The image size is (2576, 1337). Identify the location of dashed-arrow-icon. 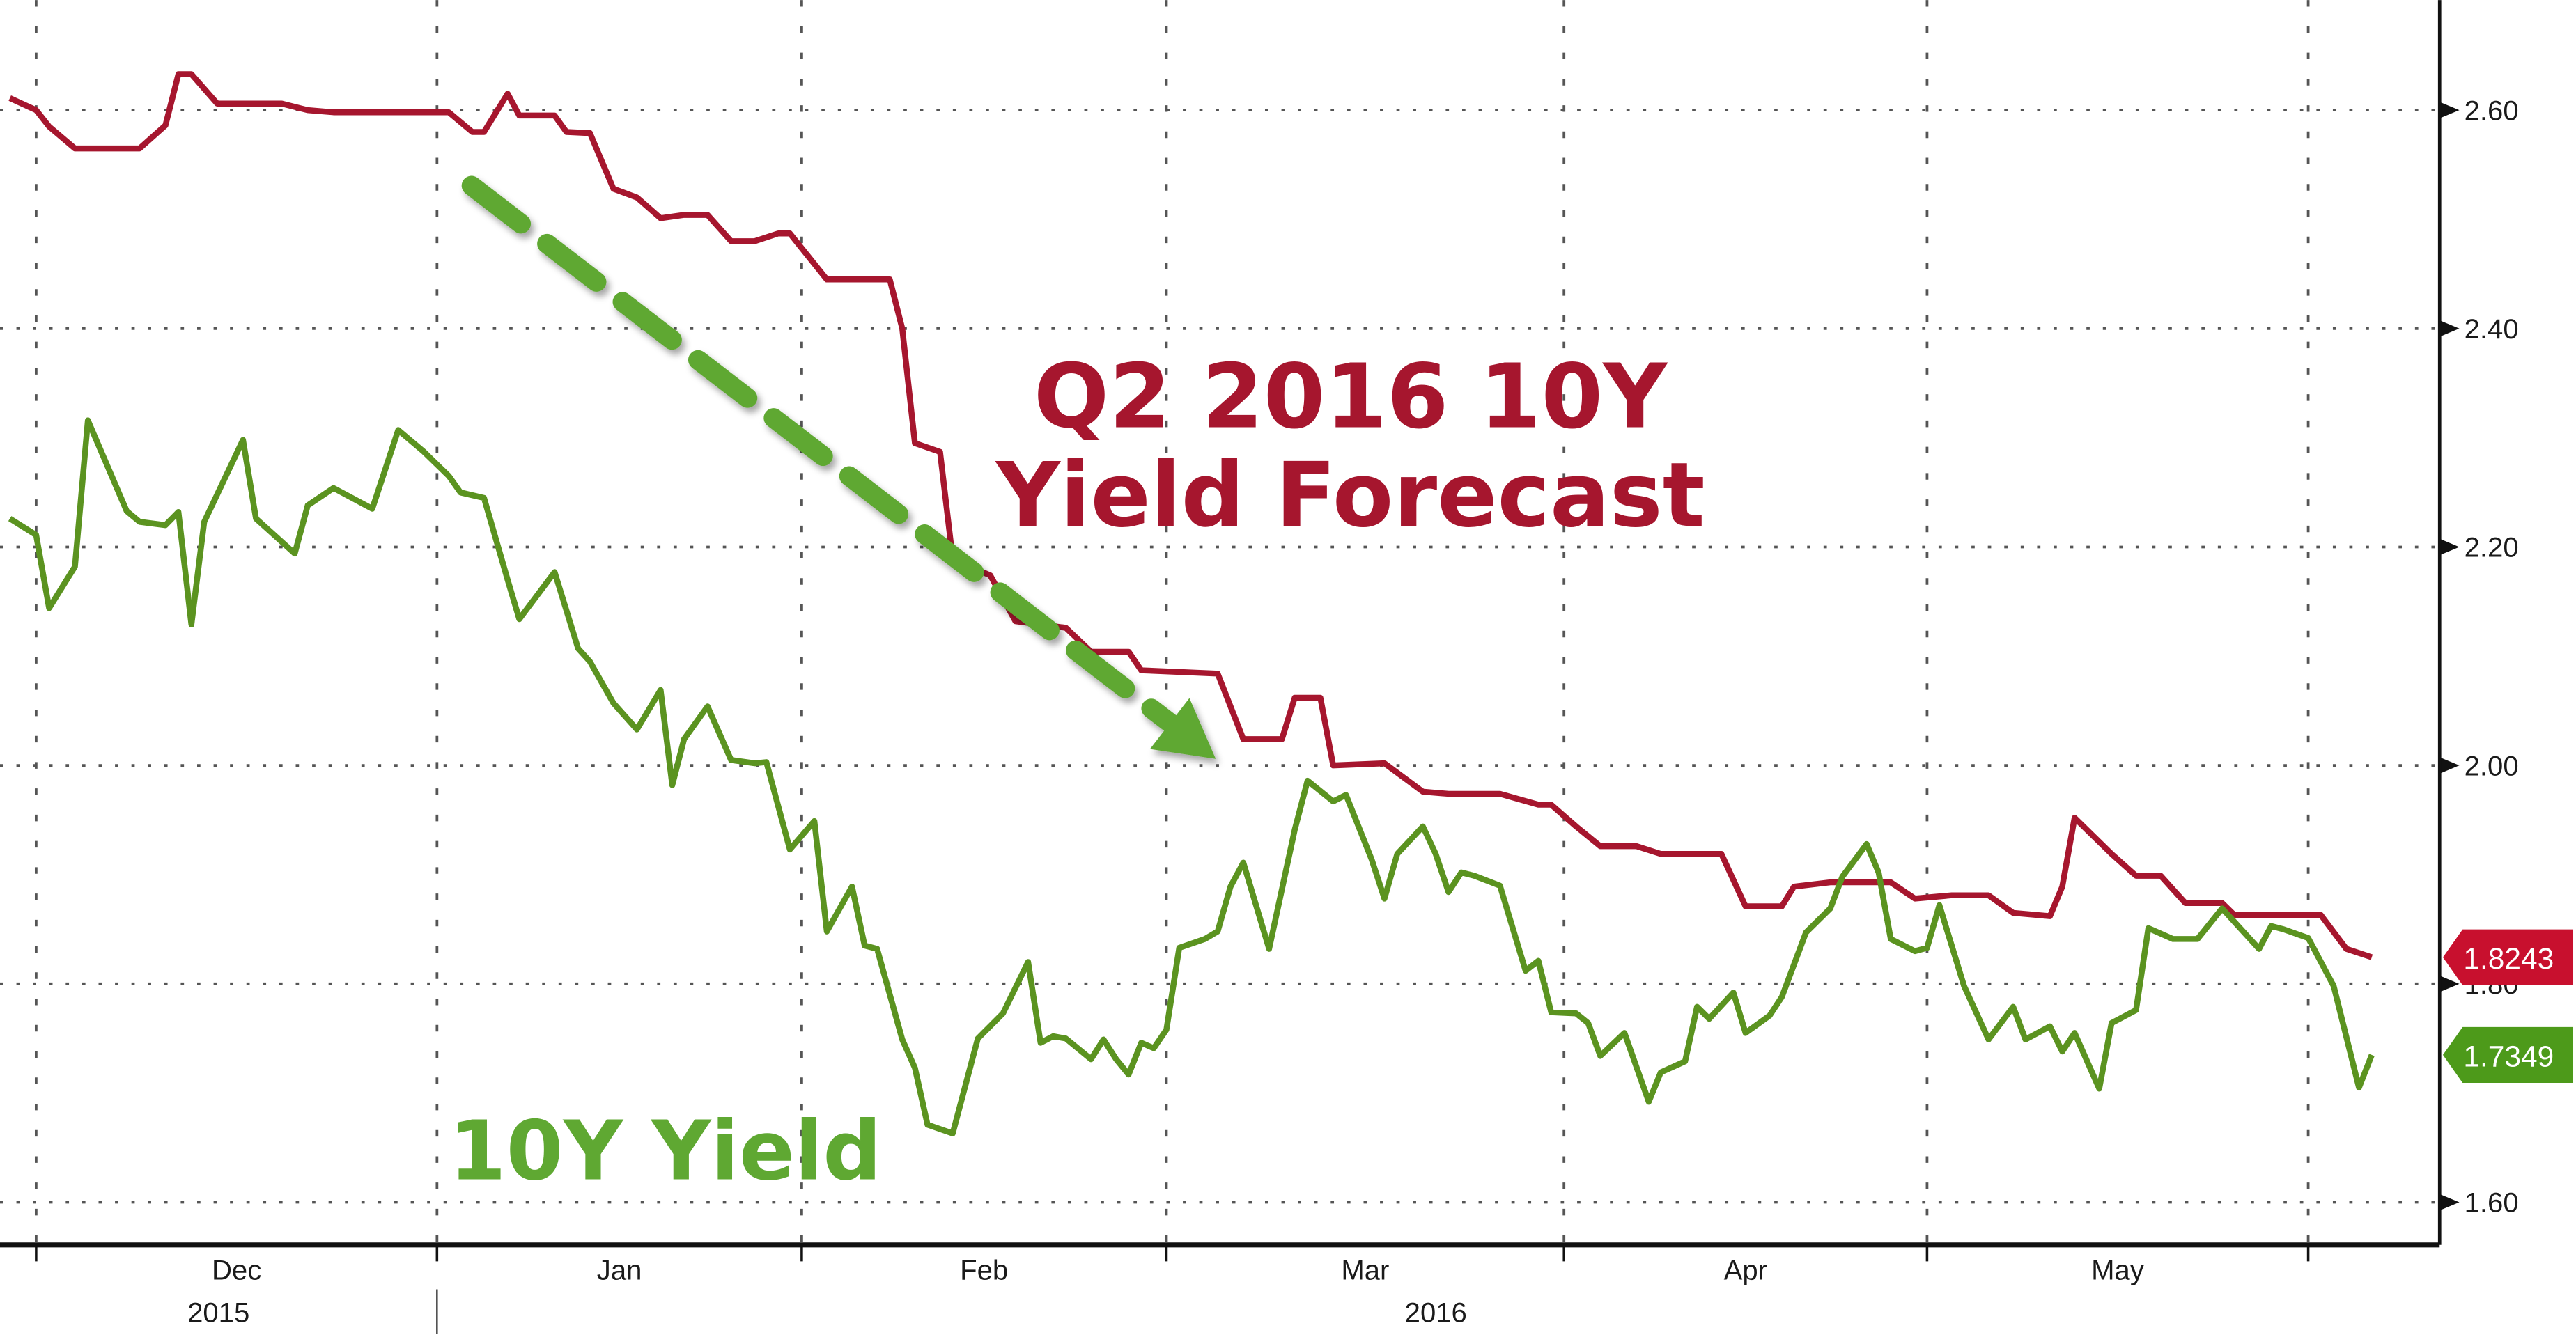
(838, 467).